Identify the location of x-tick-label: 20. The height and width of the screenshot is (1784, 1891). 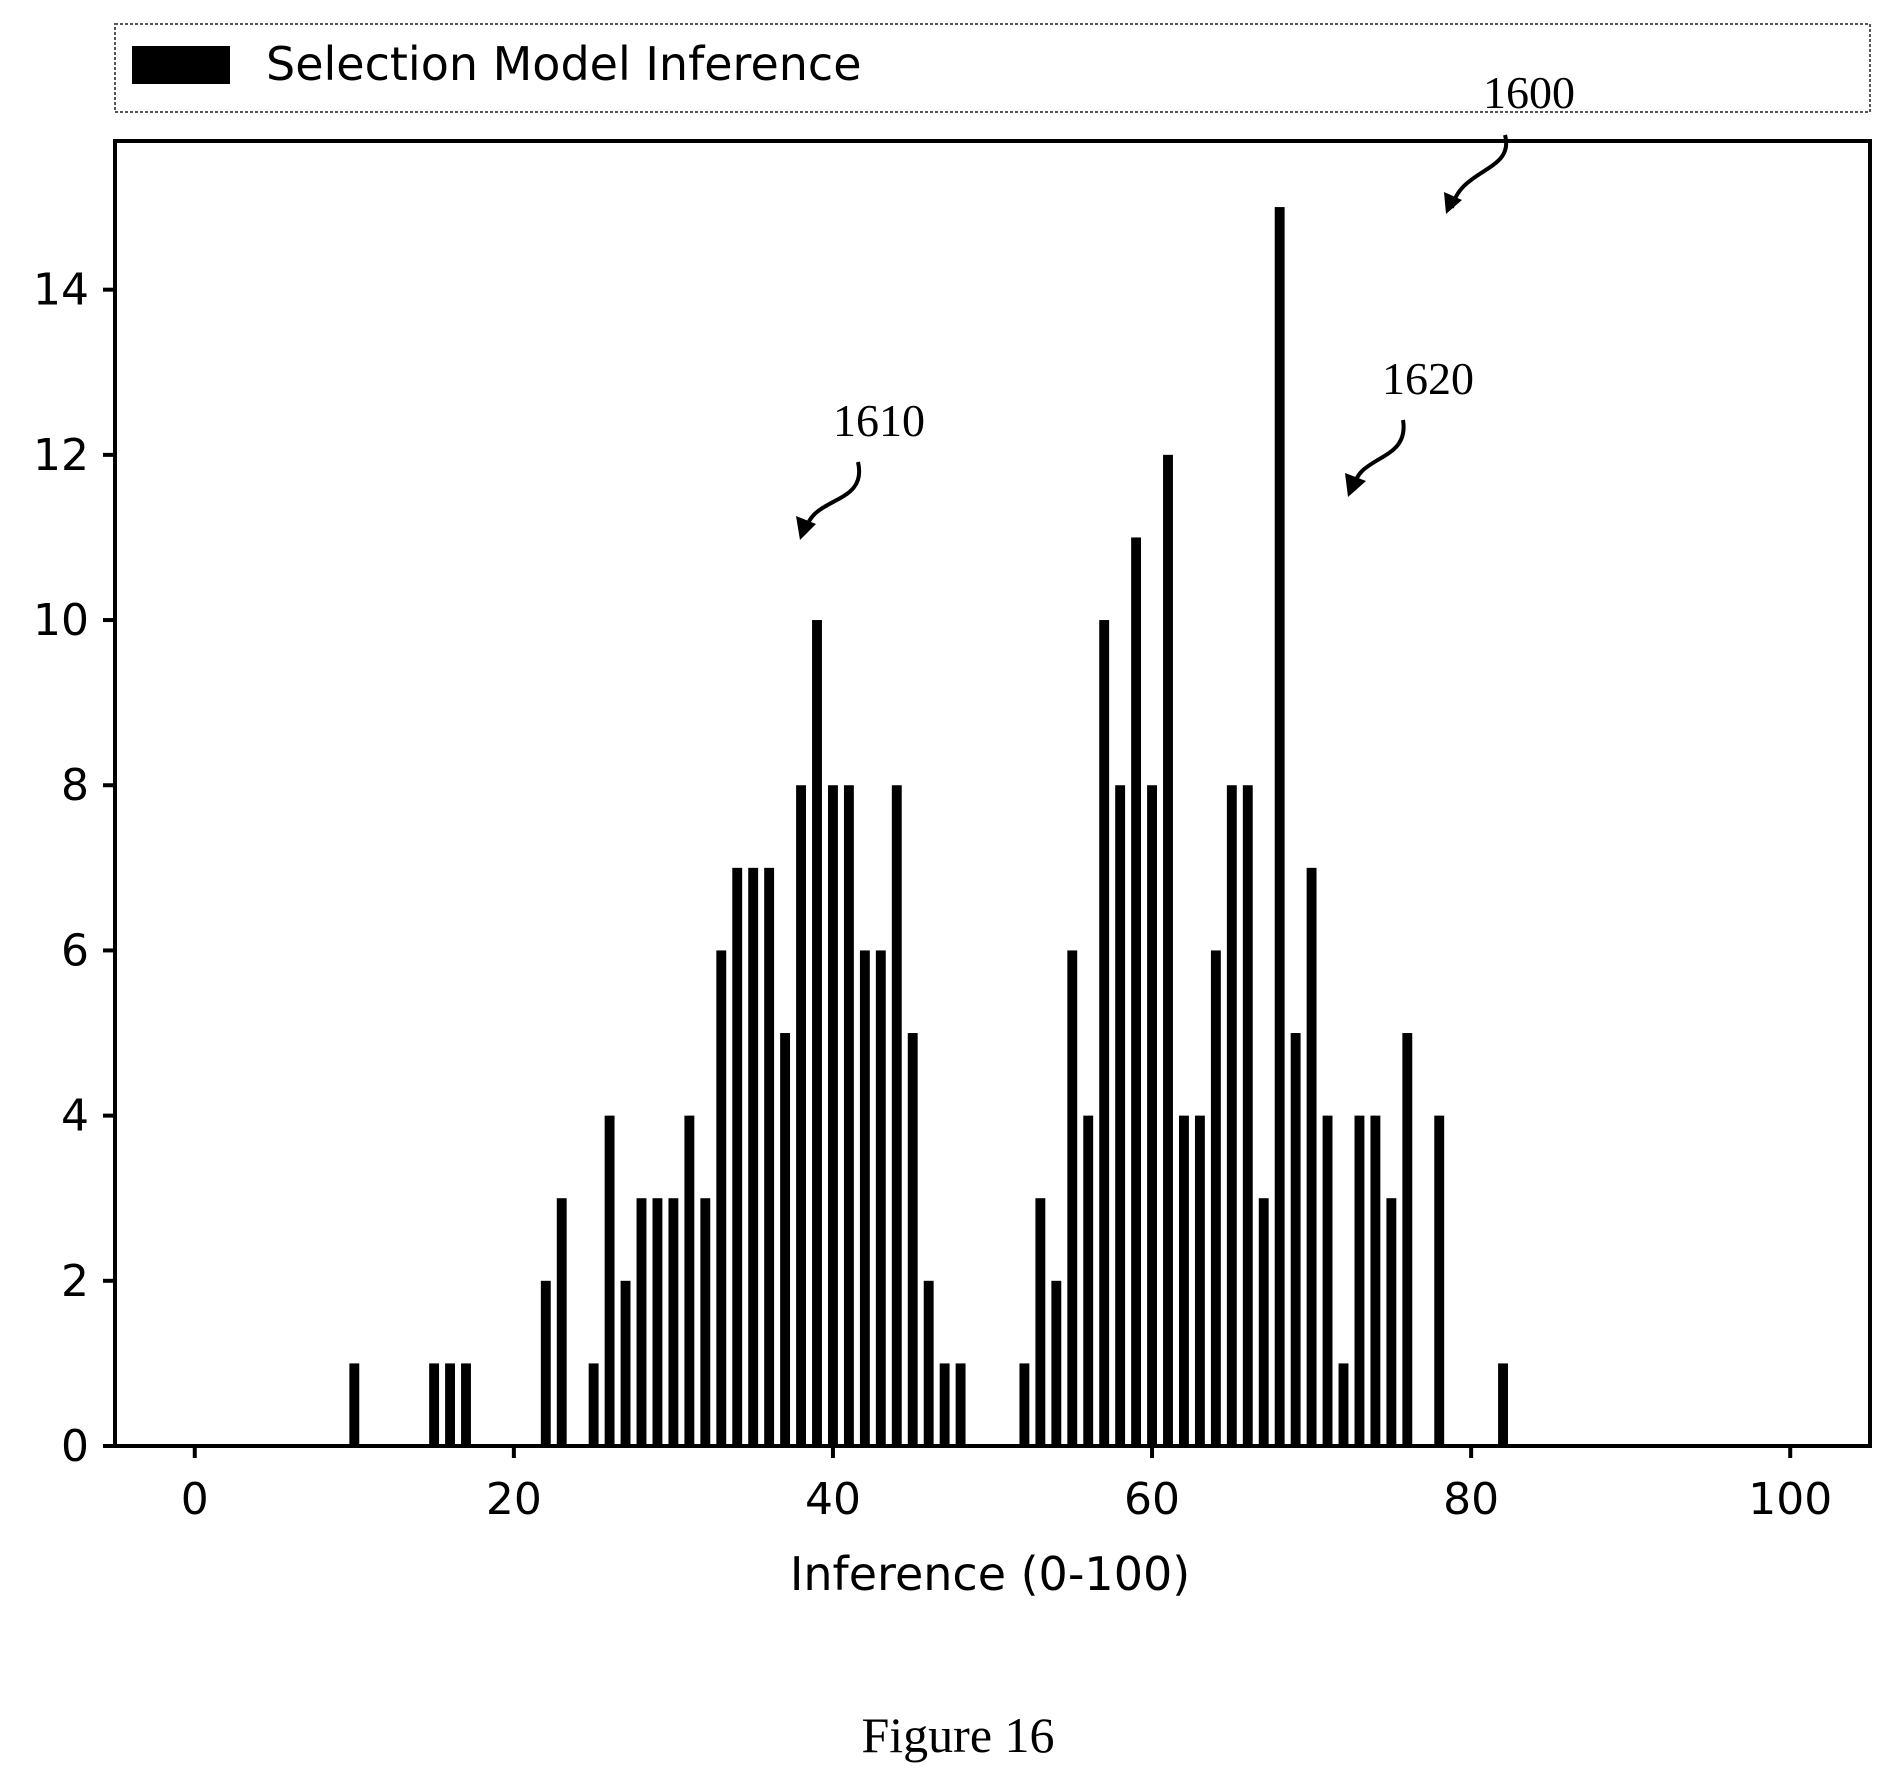
(514, 1499).